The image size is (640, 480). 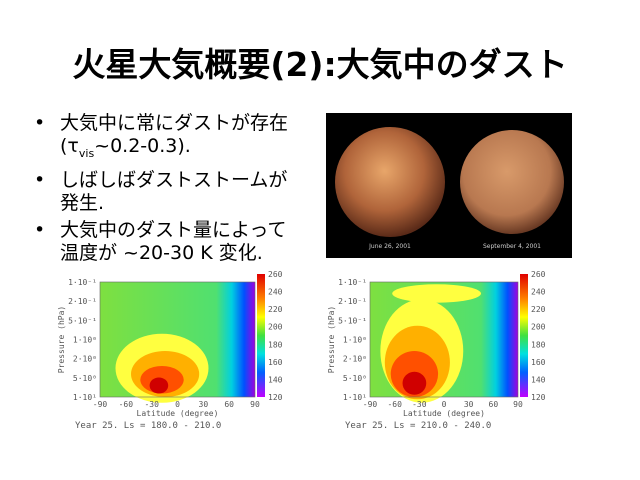 I want to click on plot-footer: Year 25. Ls = 210.0 - 240.0, so click(x=418, y=426).